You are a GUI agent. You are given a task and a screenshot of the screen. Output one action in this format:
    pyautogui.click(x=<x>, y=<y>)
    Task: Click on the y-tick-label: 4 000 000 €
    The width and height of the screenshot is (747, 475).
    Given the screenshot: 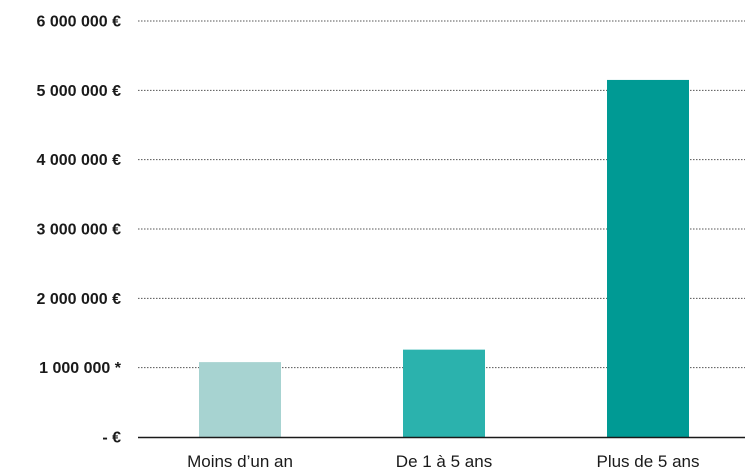 What is the action you would take?
    pyautogui.click(x=78, y=160)
    